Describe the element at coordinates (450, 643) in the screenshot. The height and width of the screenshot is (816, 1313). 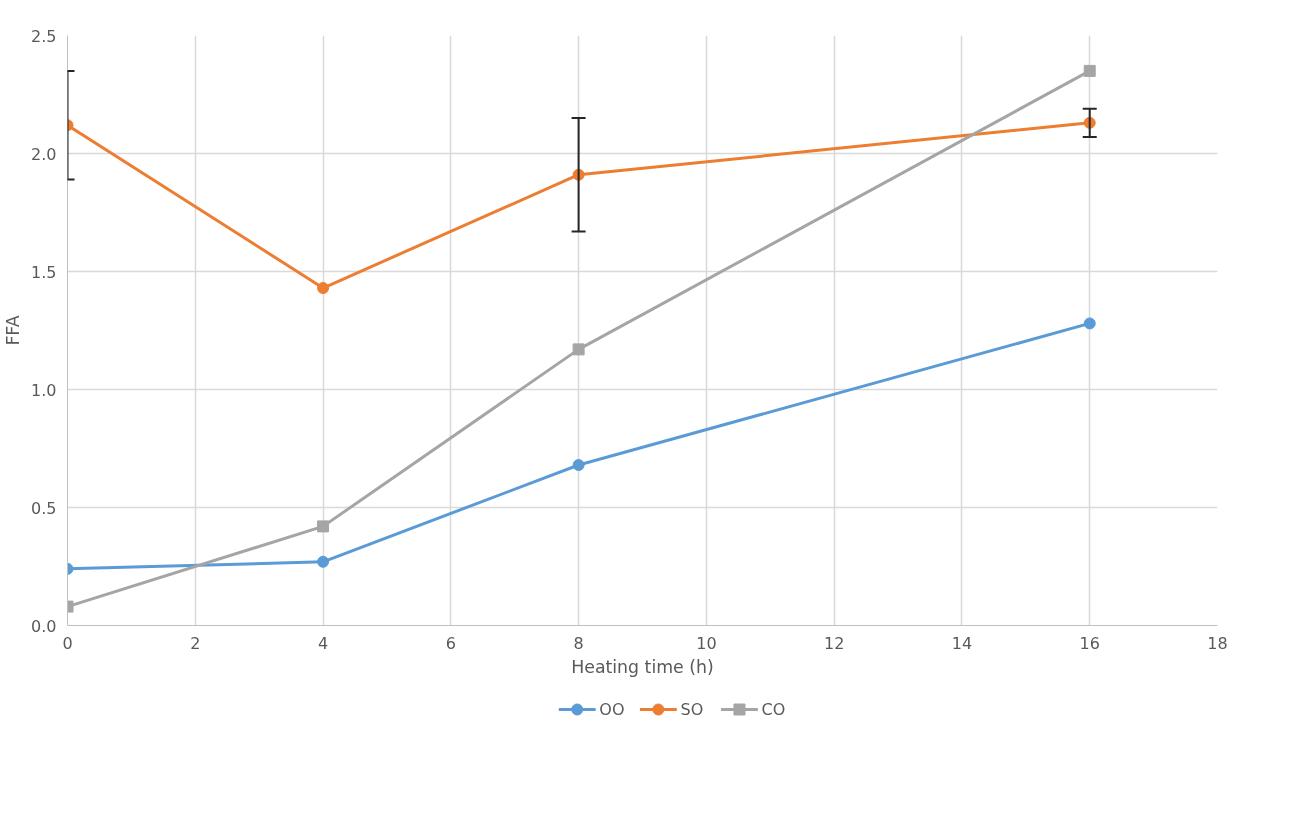
I see `x-tick-label: 6` at that location.